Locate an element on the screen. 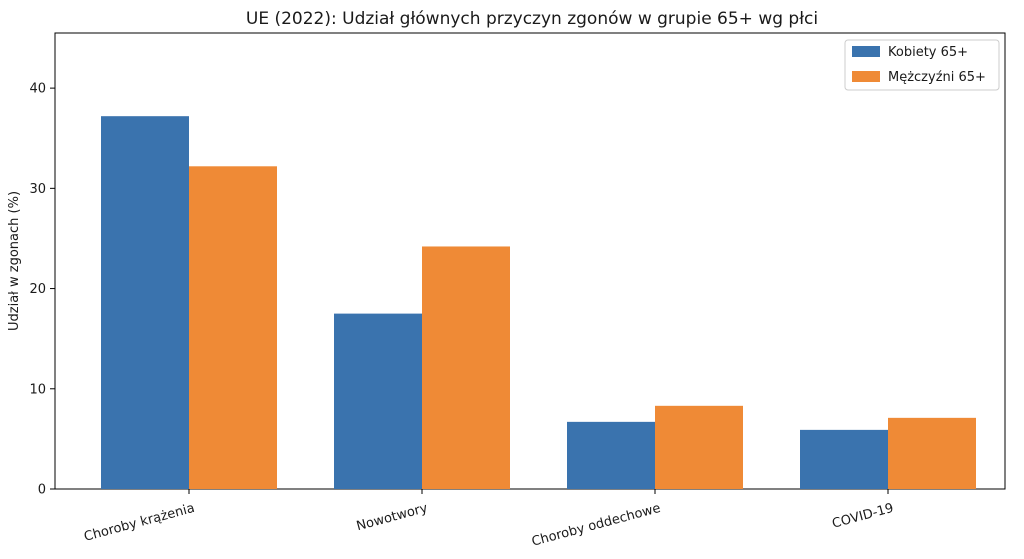 The image size is (1024, 559). x-tick-label: Nowotwory is located at coordinates (392, 517).